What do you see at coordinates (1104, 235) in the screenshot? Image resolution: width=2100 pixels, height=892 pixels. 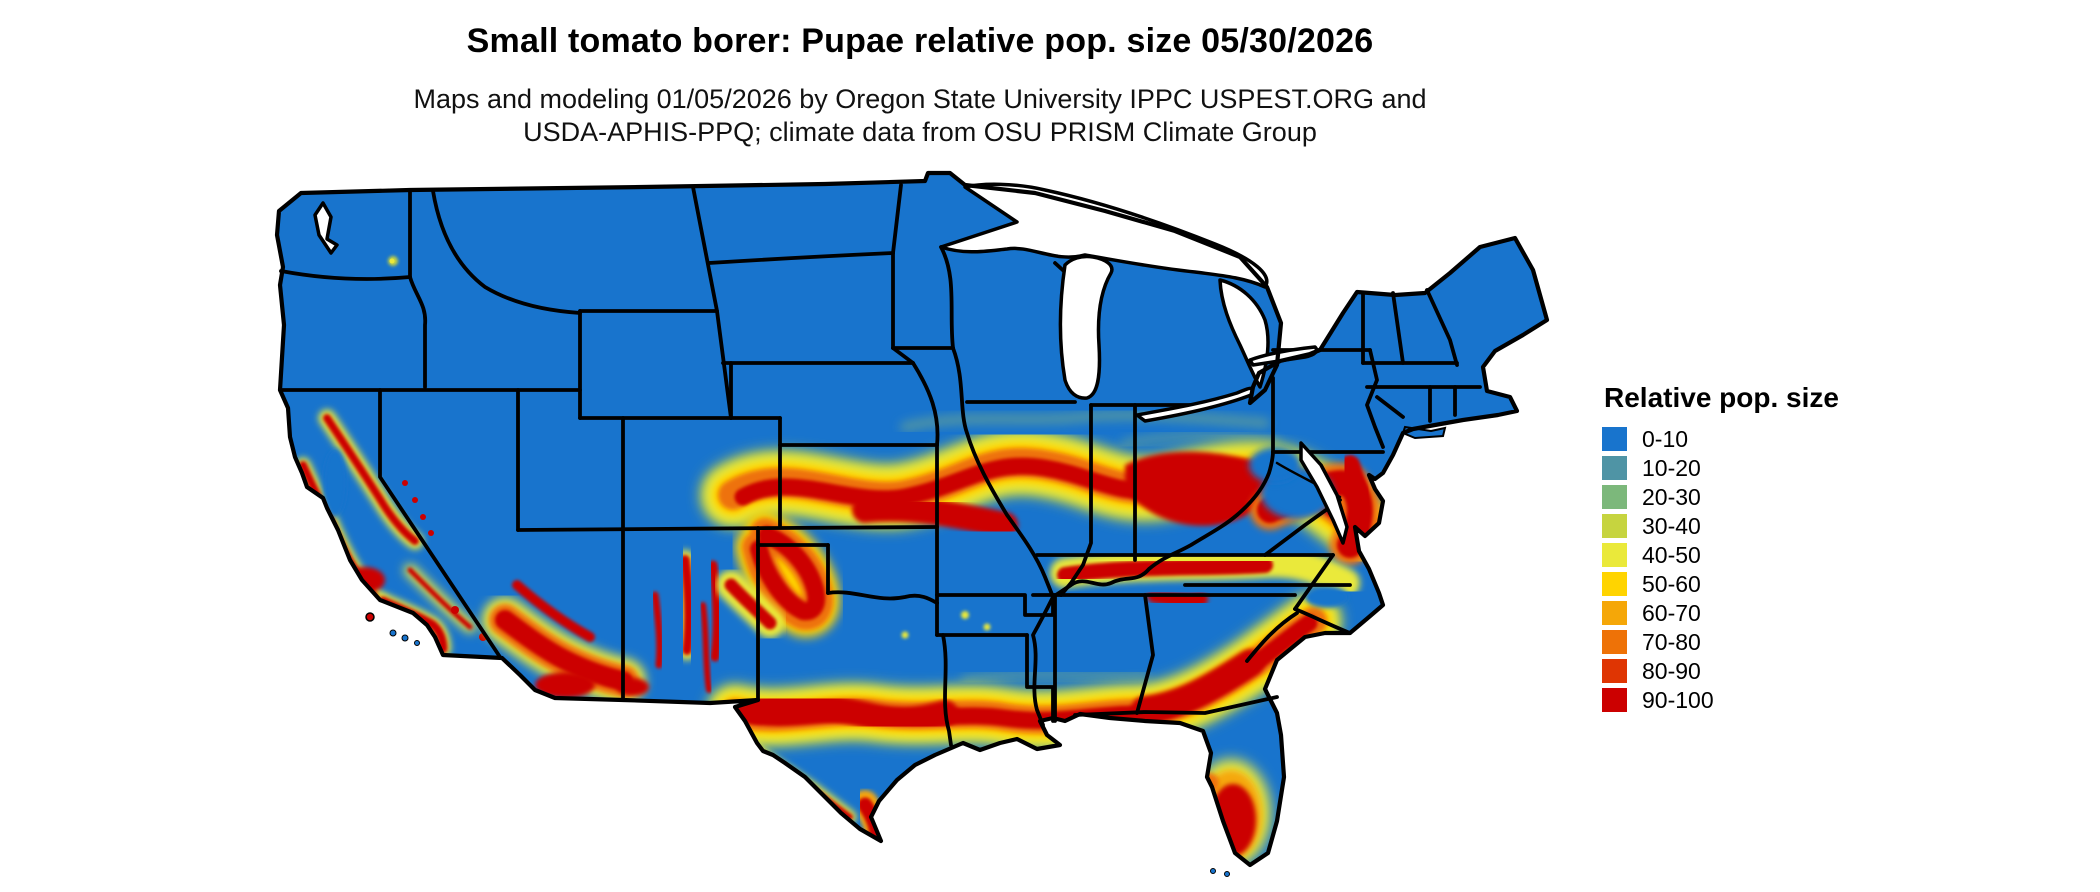 I see `lake-superior` at bounding box center [1104, 235].